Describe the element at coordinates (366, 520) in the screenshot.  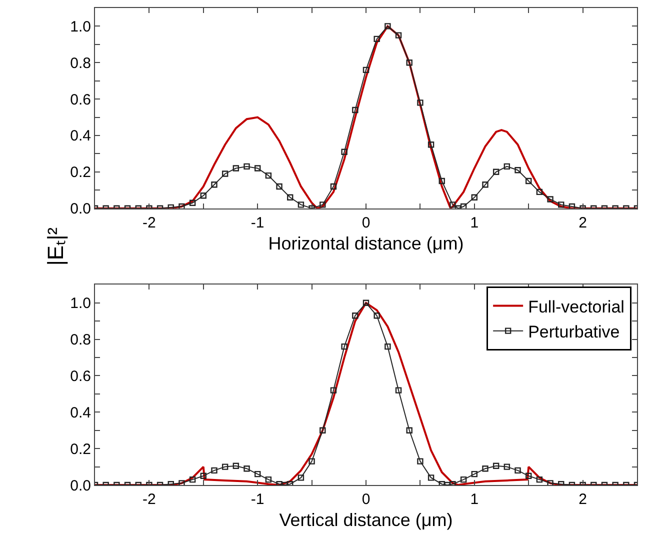
I see `x-axis-title: Vertical distance (μm)` at that location.